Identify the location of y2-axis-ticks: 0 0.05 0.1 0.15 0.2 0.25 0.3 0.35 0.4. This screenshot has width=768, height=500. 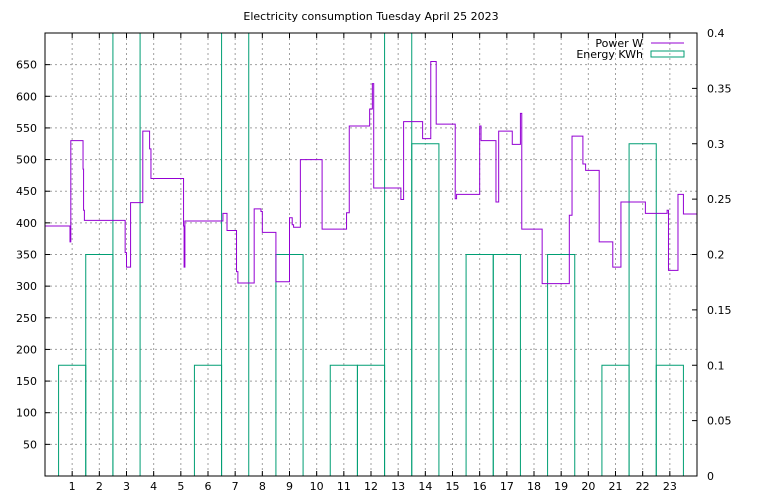
(712, 255).